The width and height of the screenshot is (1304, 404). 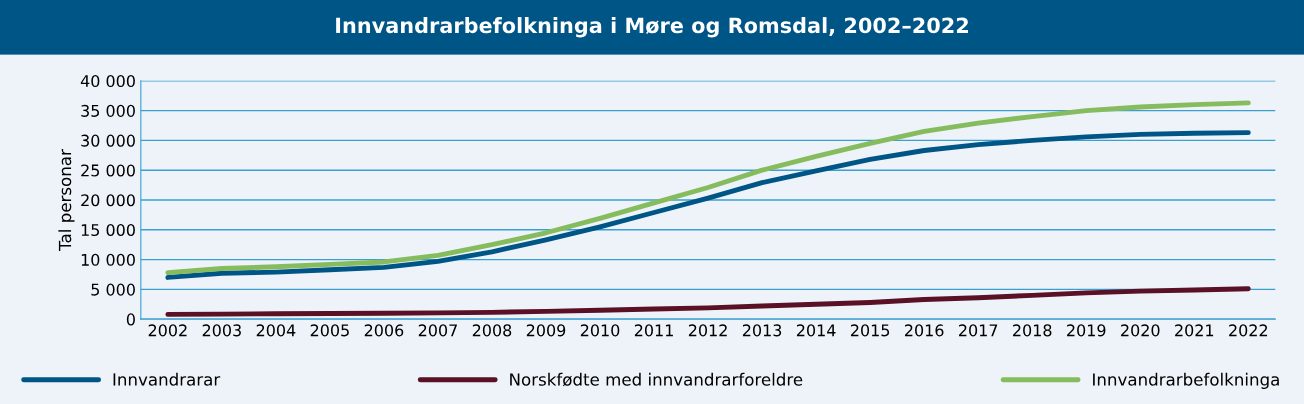 What do you see at coordinates (924, 330) in the screenshot?
I see `x-tick-label: 2016` at bounding box center [924, 330].